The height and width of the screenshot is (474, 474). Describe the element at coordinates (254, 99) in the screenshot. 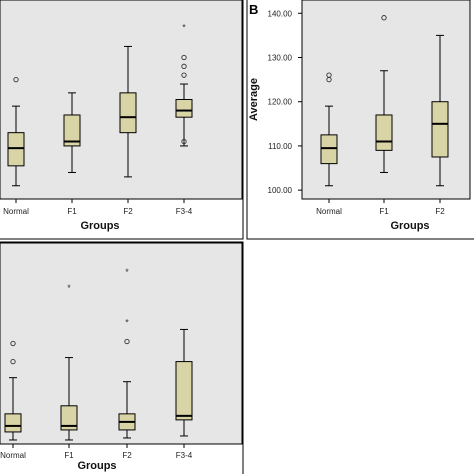

I see `y-axis-title: Average` at that location.